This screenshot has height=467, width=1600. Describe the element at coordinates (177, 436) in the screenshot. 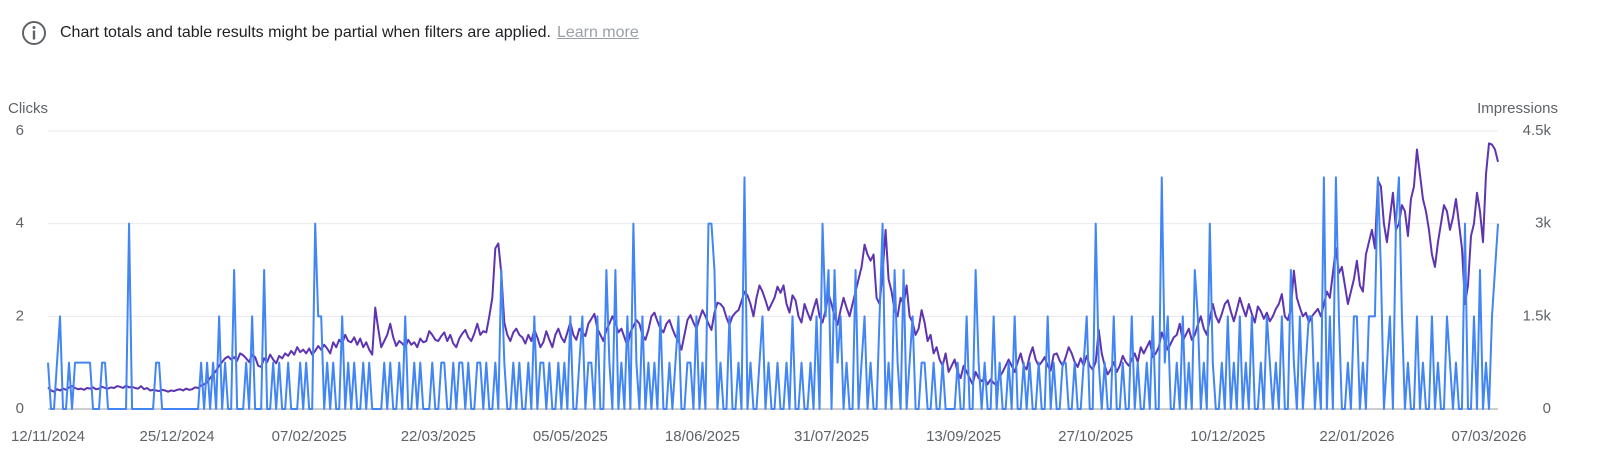

I see `x-tick-label: 25/12/2024` at that location.